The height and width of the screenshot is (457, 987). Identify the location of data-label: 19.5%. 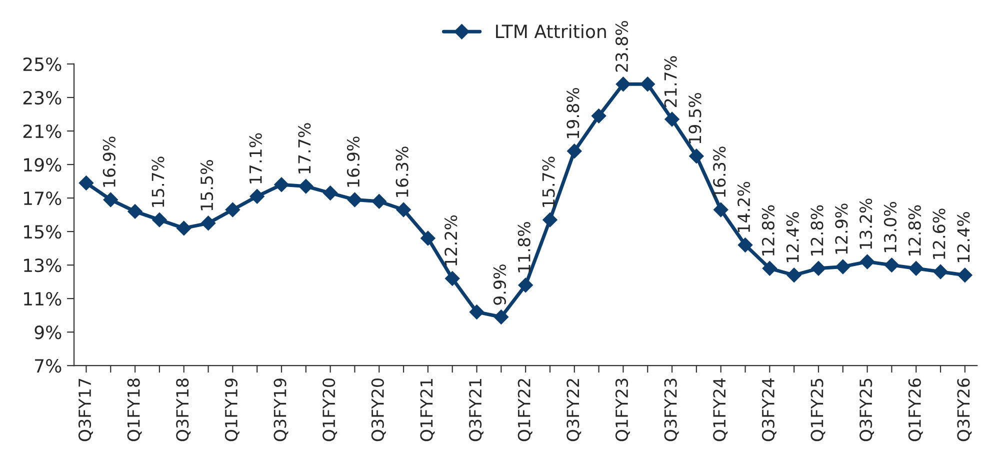
(695, 118).